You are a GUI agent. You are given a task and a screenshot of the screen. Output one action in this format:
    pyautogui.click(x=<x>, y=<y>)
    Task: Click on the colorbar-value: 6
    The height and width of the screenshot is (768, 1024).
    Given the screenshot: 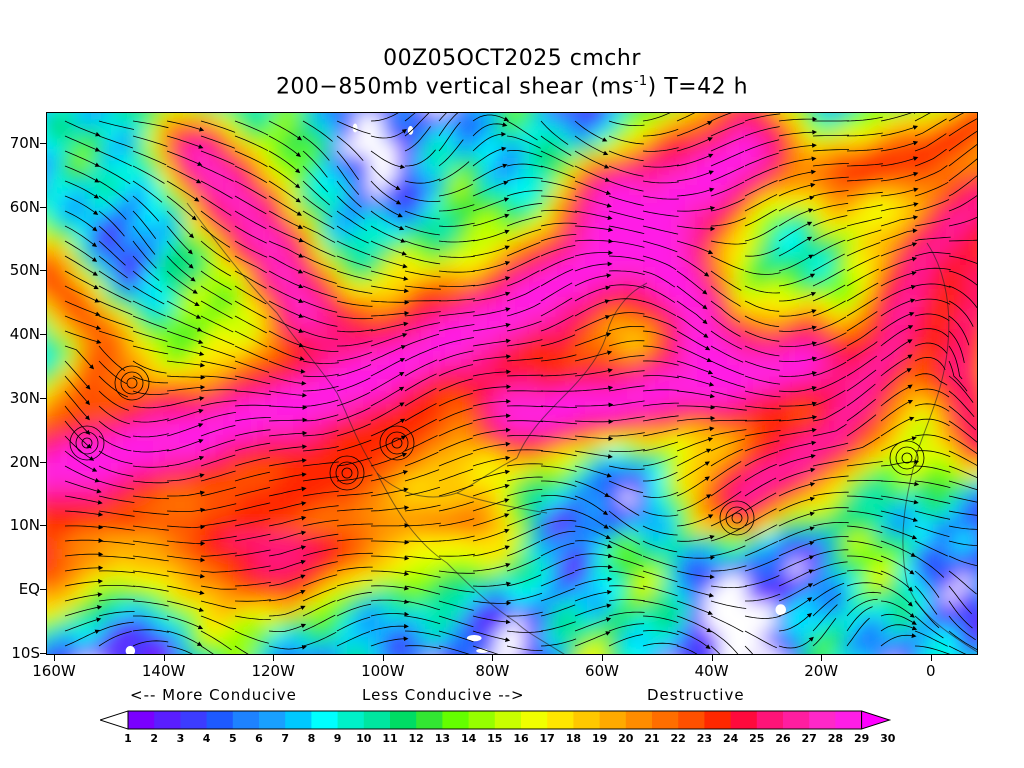 What is the action you would take?
    pyautogui.click(x=259, y=738)
    